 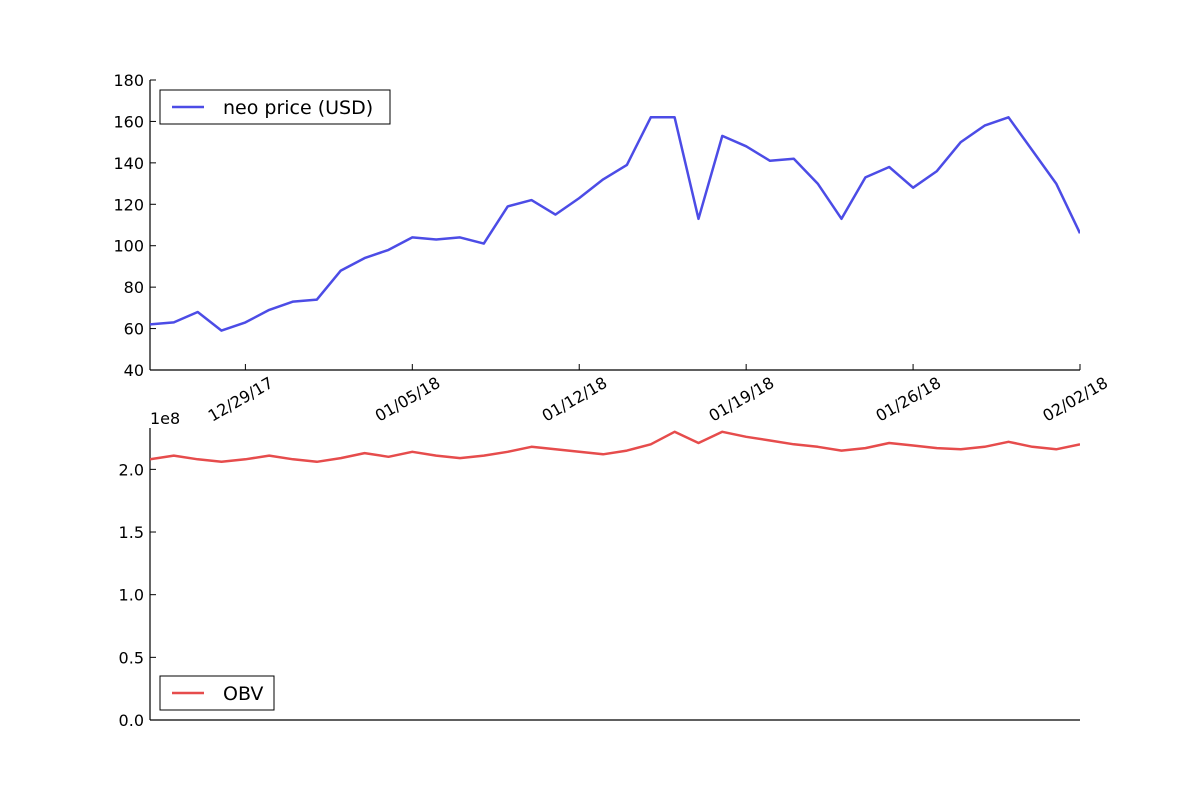 I want to click on y-tick-label: 120, so click(x=128, y=204).